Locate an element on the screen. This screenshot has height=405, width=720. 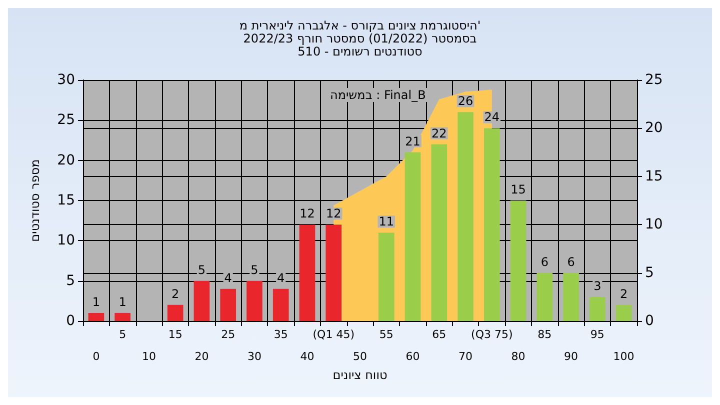
y-tick-label: 30 is located at coordinates (66, 80).